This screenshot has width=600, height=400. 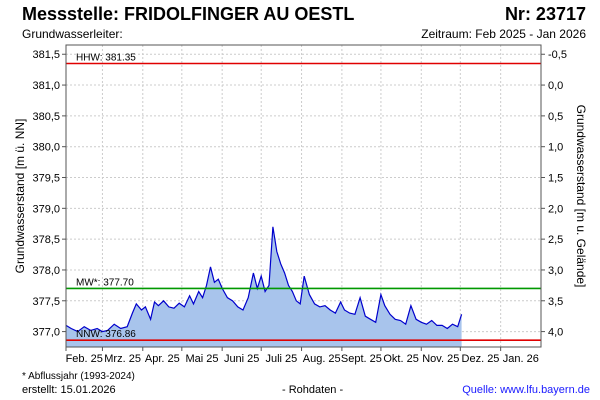 What do you see at coordinates (20, 196) in the screenshot?
I see `y-axis-left-label: Grundwasserstand [m ü. NN]` at bounding box center [20, 196].